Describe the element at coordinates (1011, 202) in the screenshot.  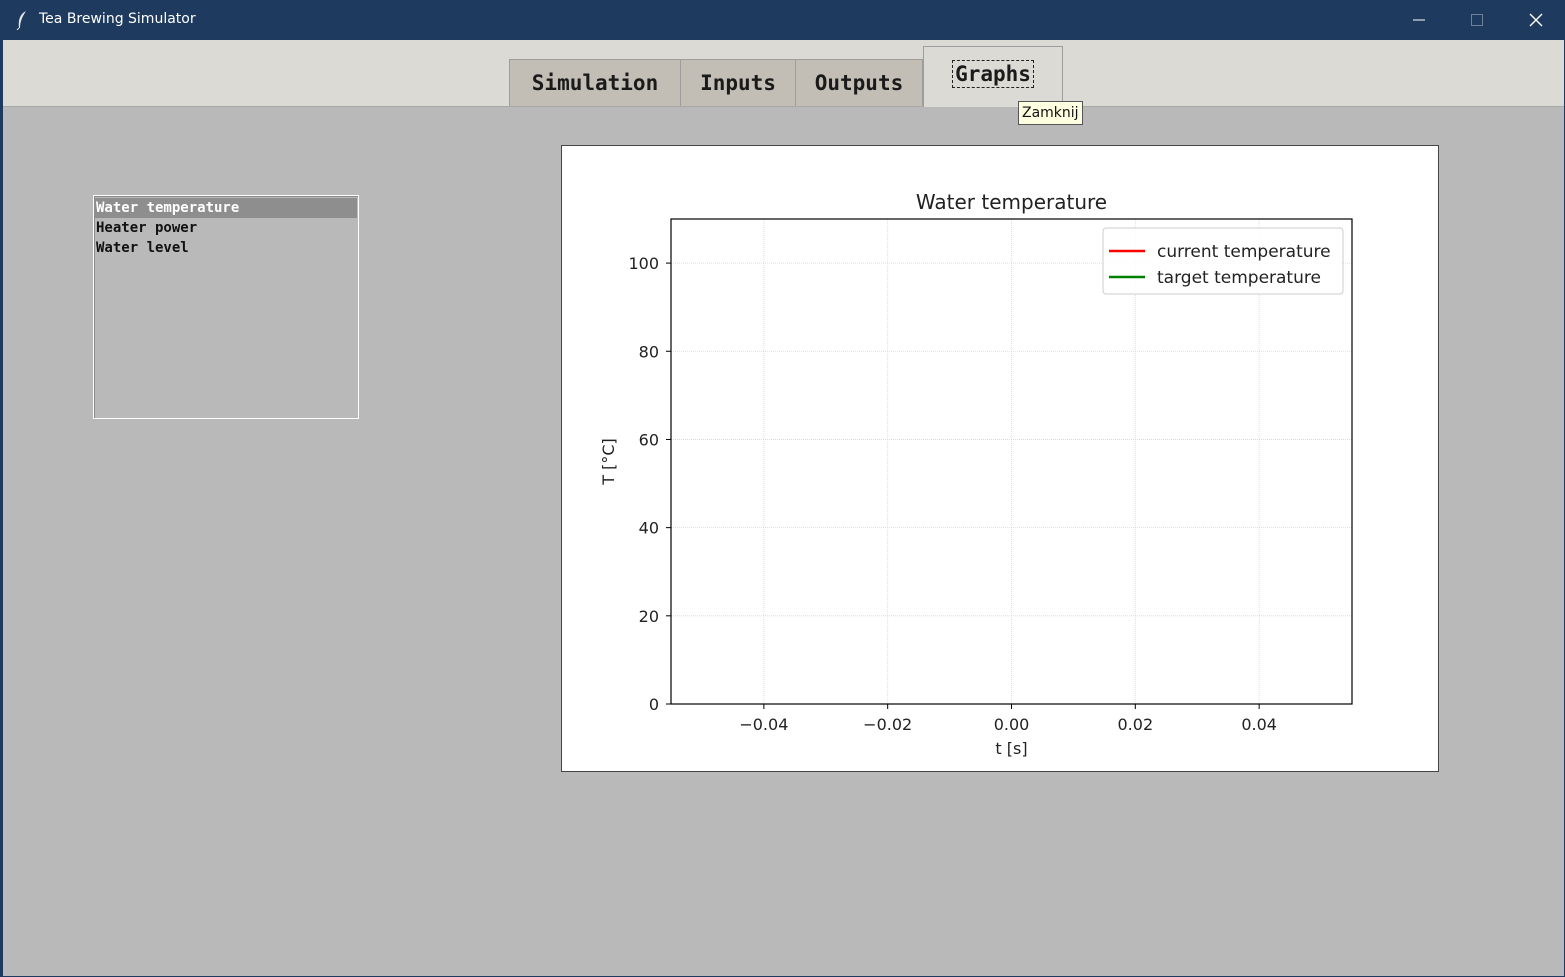
I see `chart-title: Water temperature` at that location.